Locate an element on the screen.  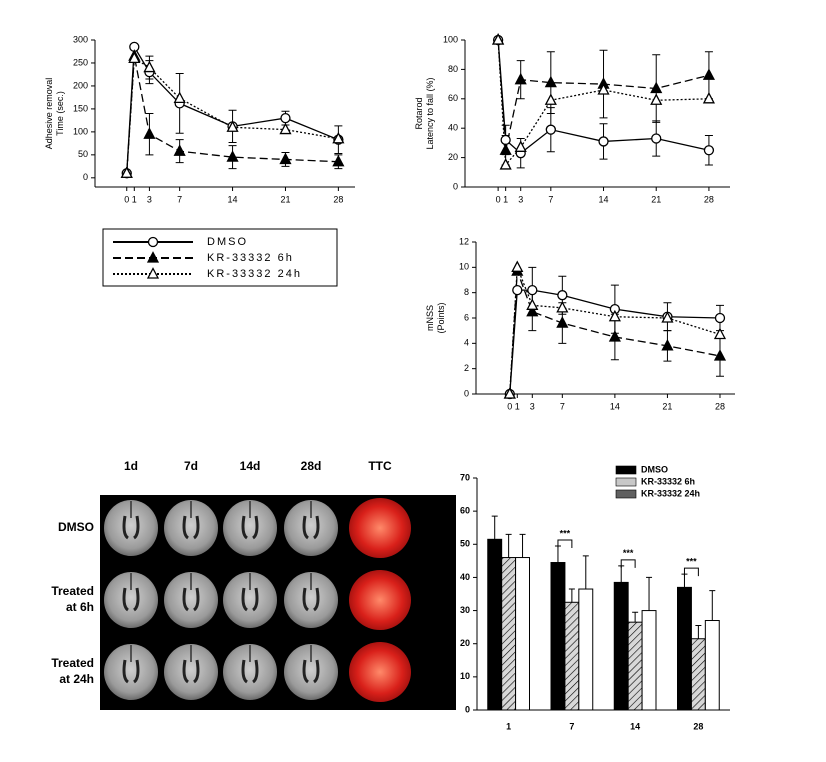
column-label: 7d is located at coordinates (191, 466).